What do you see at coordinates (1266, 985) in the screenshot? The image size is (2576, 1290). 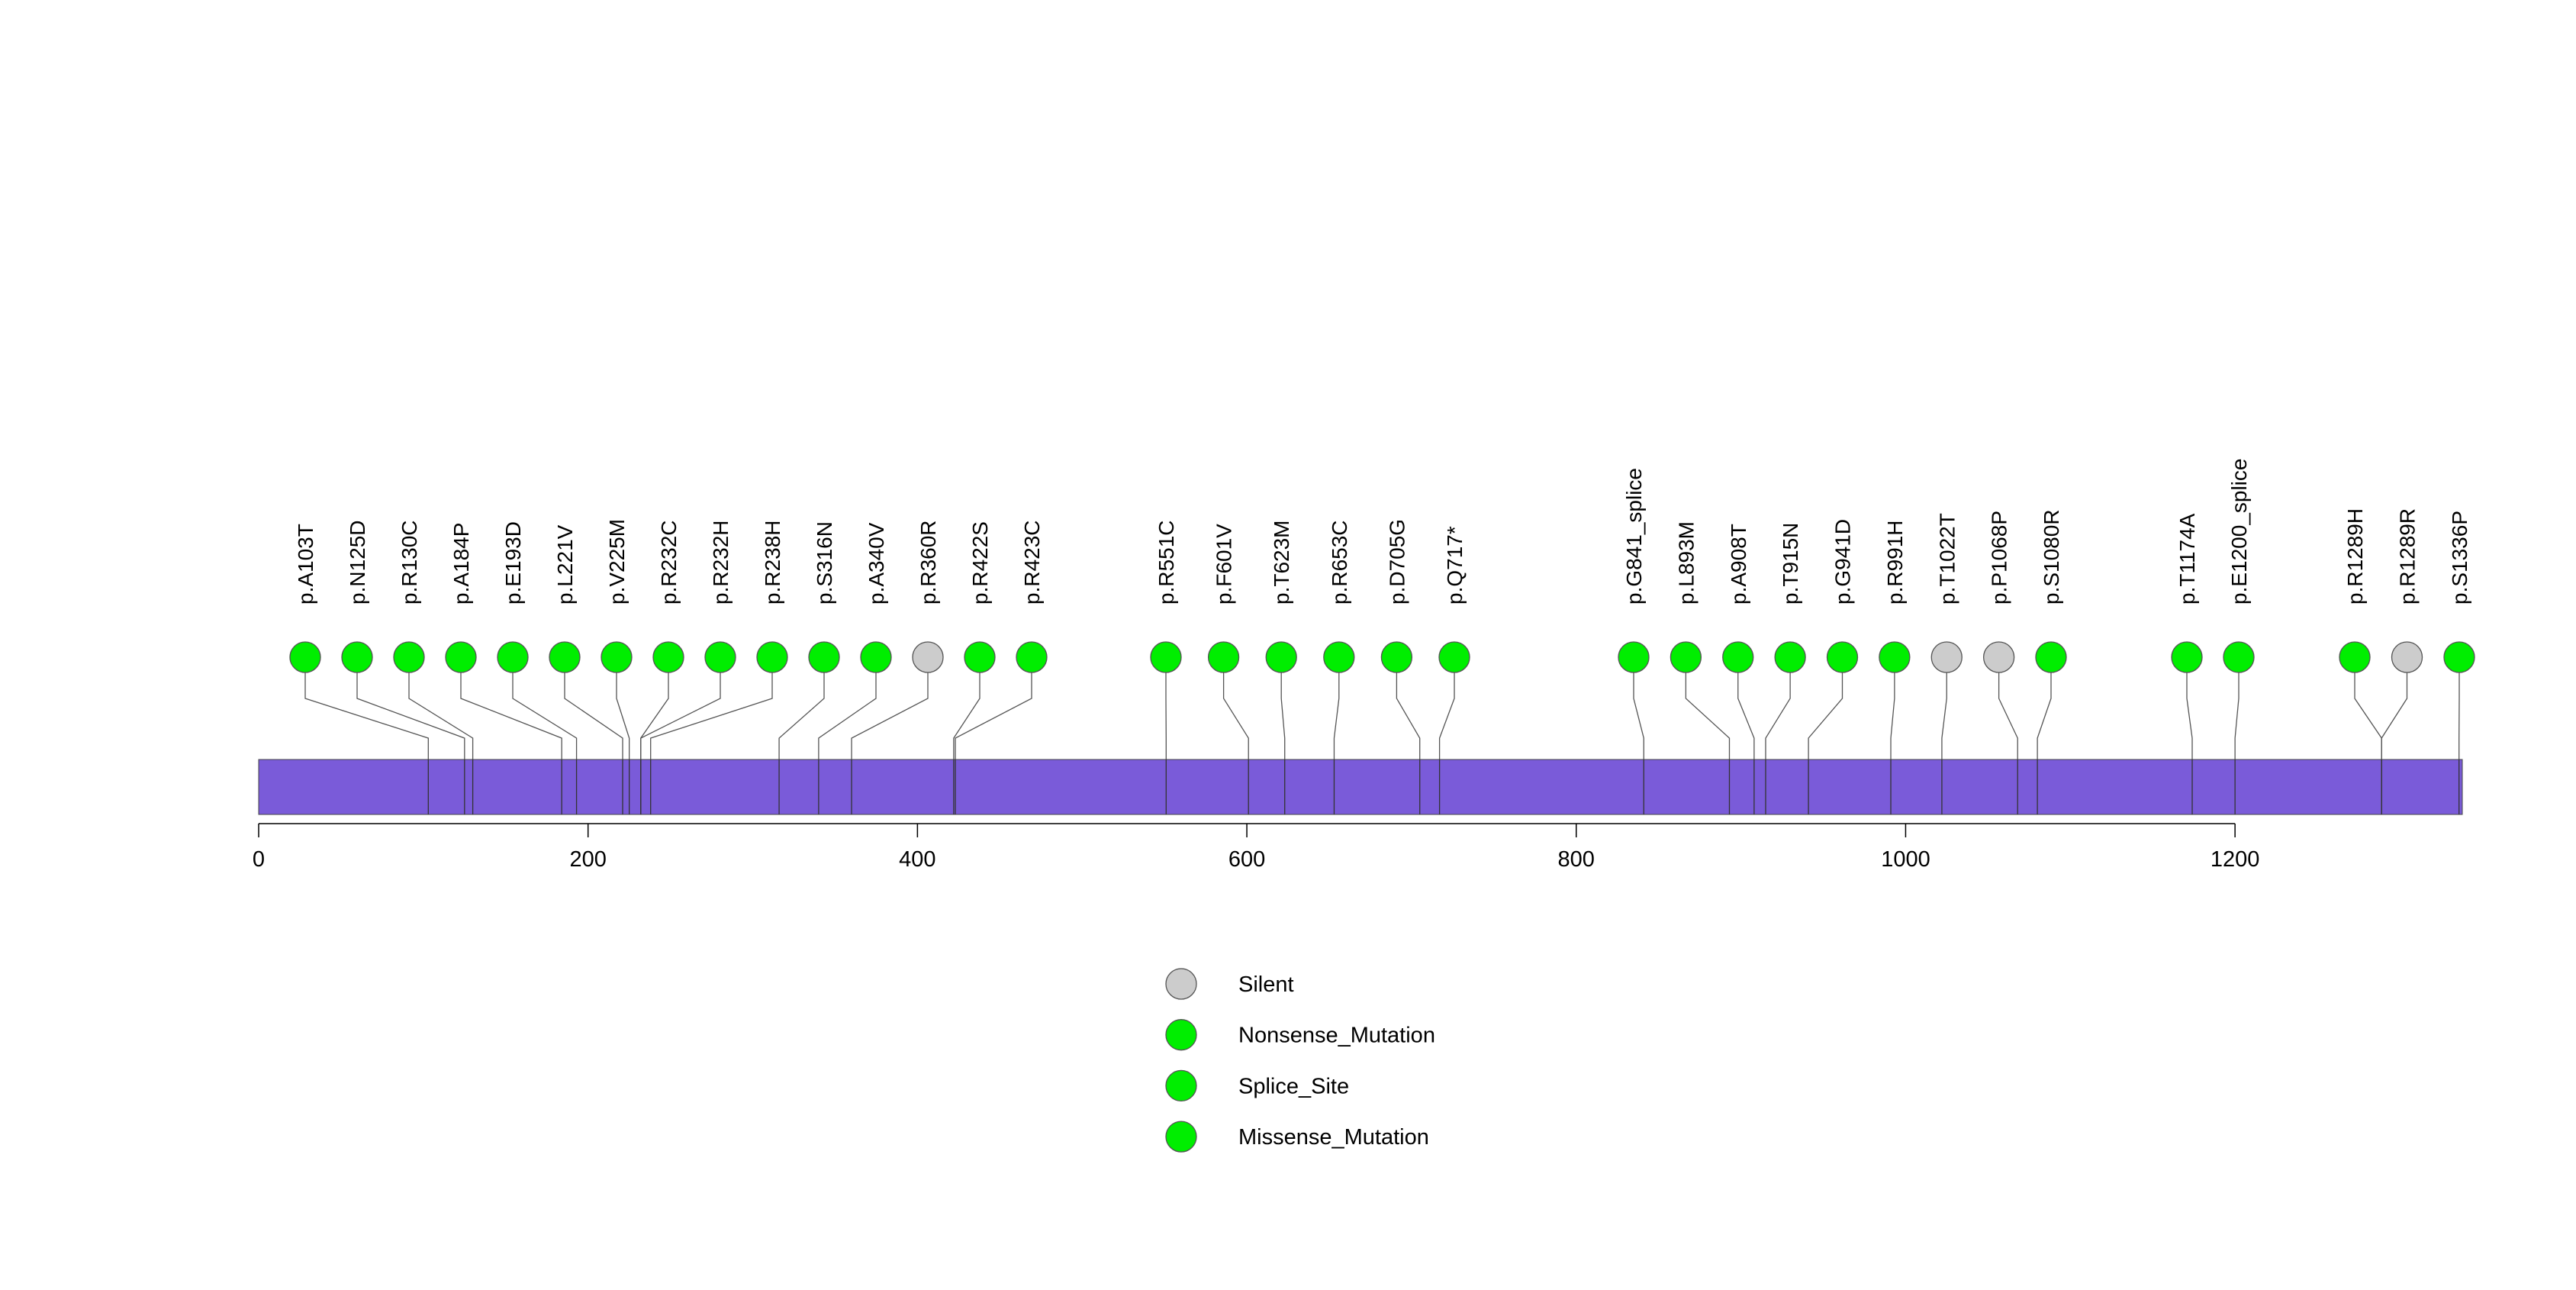 I see `legend-label: Silent` at bounding box center [1266, 985].